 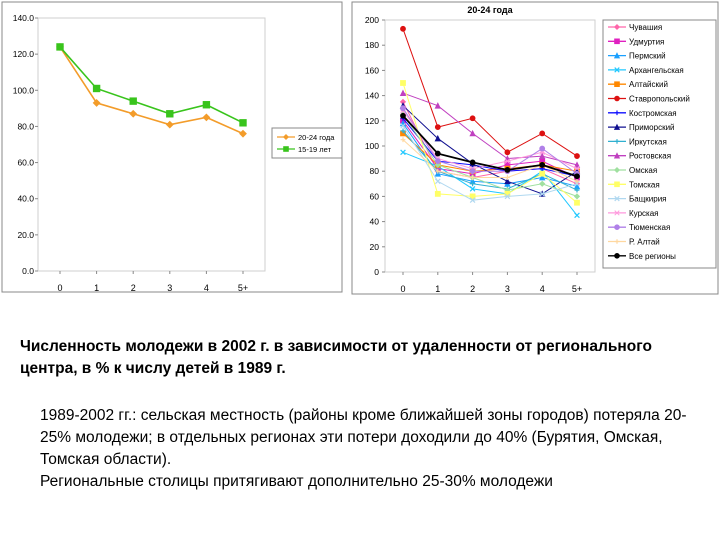 What do you see at coordinates (650, 156) in the screenshot?
I see `legend-label: Ростовская` at bounding box center [650, 156].